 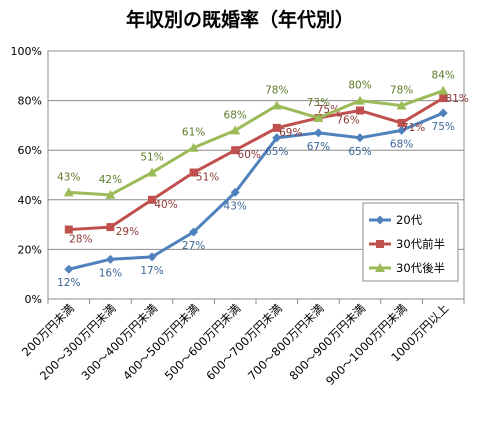 I want to click on data-label: 80%, so click(x=359, y=86).